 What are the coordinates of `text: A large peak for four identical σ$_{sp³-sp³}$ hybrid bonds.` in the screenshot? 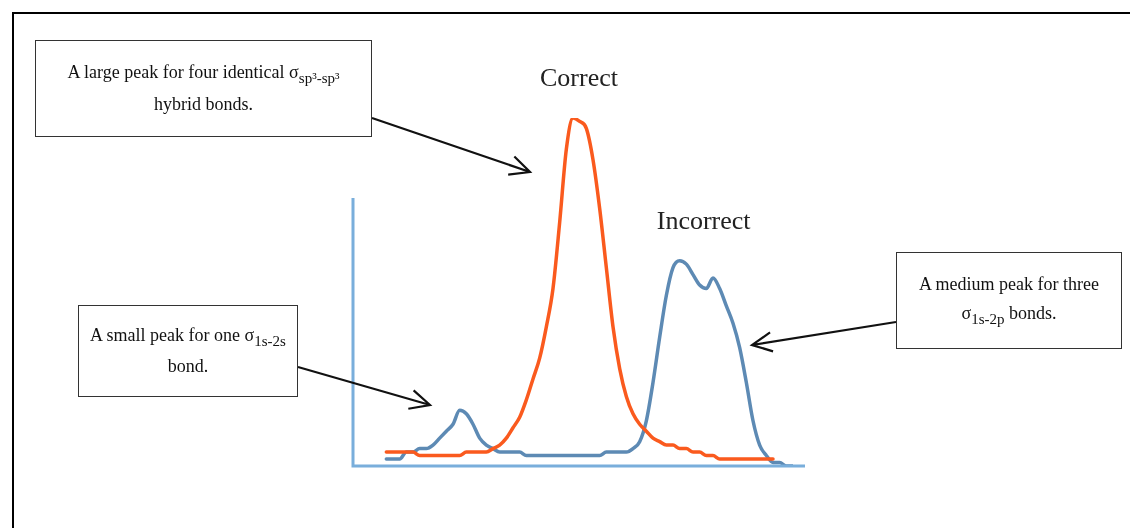 It's located at (203, 88).